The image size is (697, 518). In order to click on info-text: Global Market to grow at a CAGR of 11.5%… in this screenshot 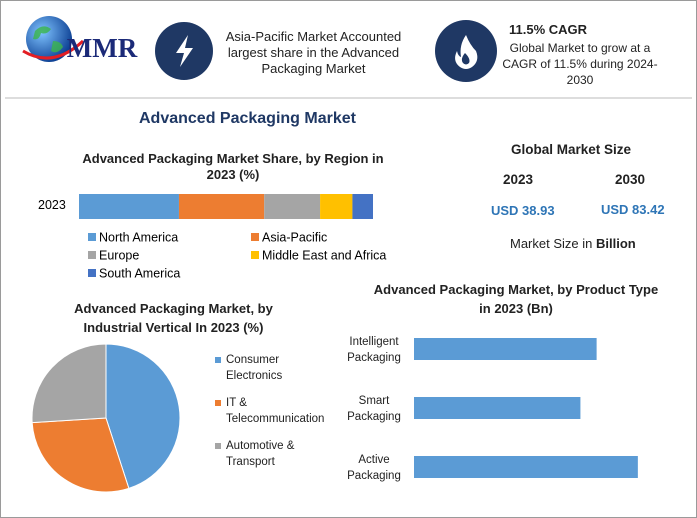, I will do `click(580, 64)`.